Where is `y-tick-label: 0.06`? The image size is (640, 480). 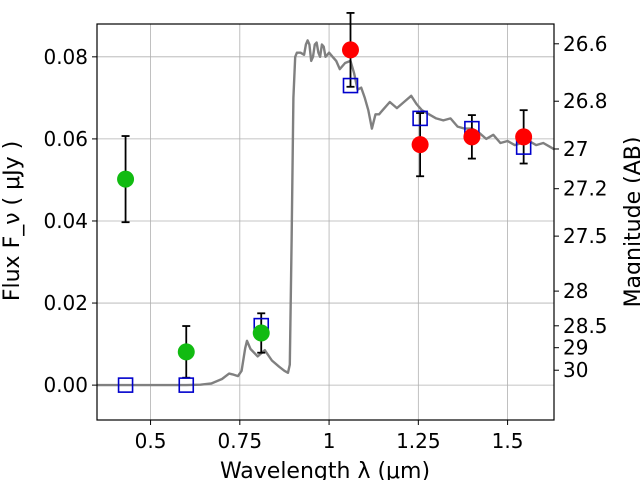
y-tick-label: 0.06 is located at coordinates (65, 139).